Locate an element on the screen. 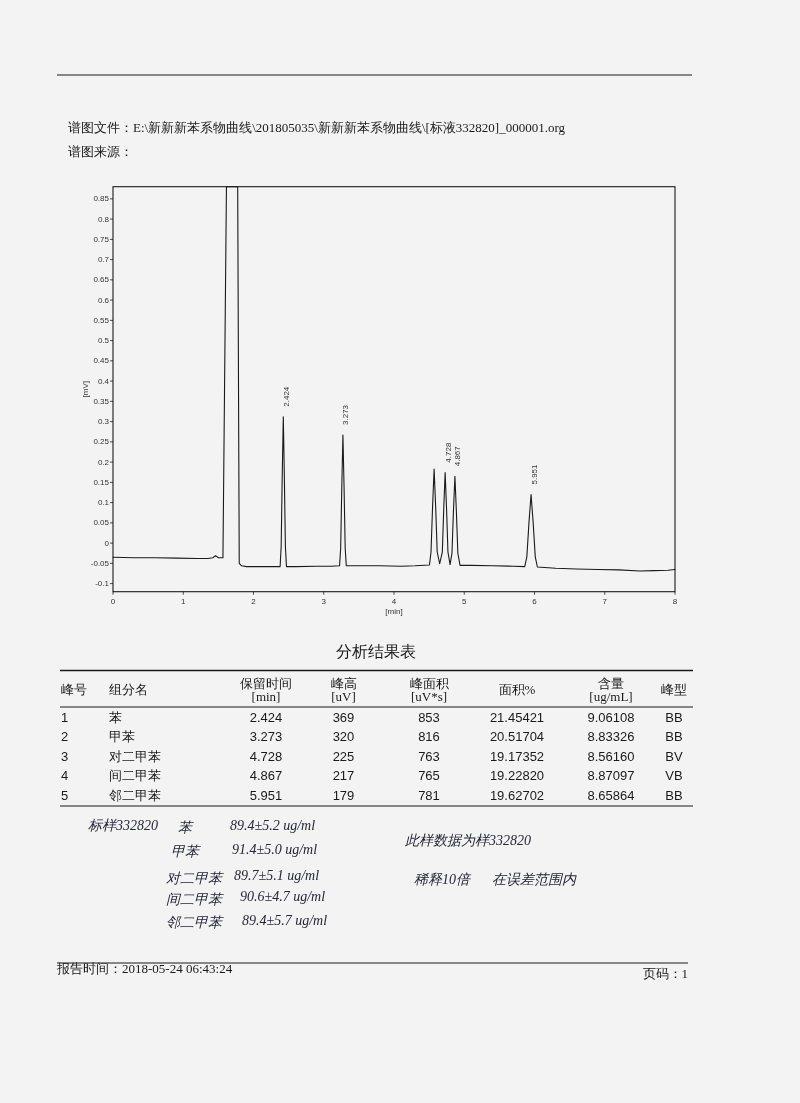 This screenshot has height=1103, width=800. cell-label: 369 is located at coordinates (343, 717).